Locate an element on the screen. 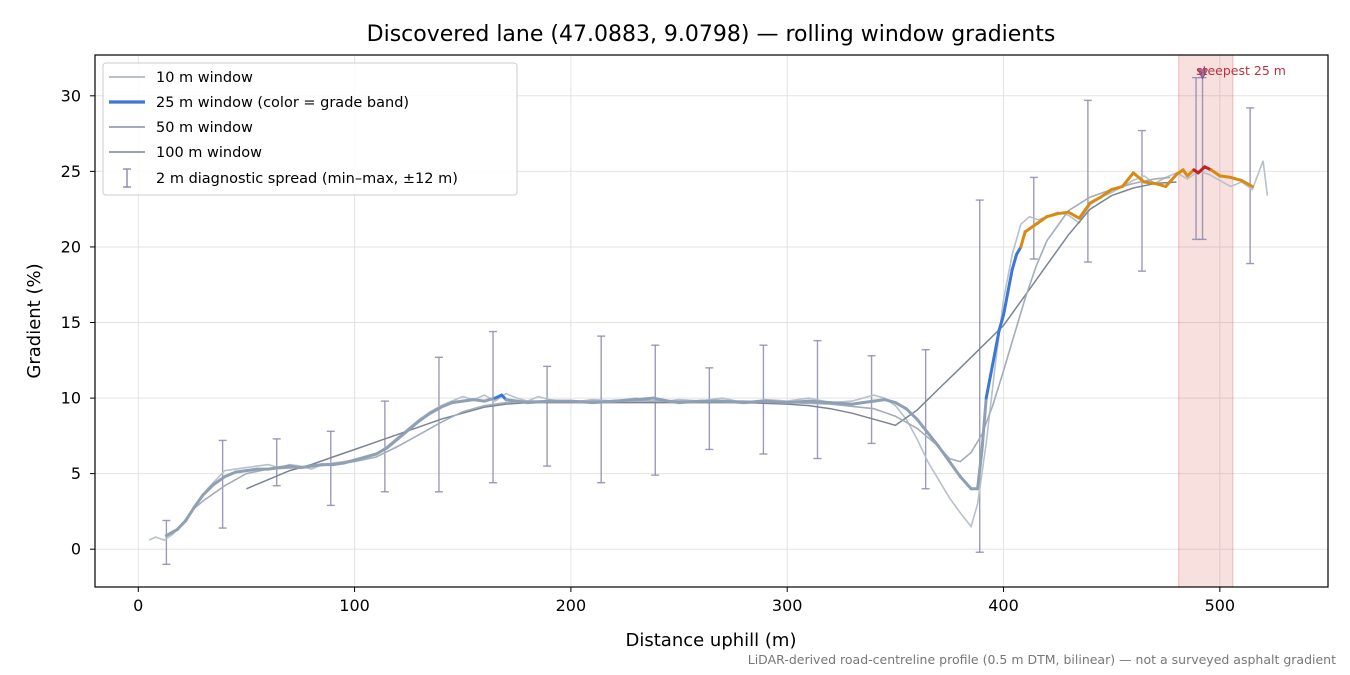  x-tick-label: 0 is located at coordinates (138, 605).